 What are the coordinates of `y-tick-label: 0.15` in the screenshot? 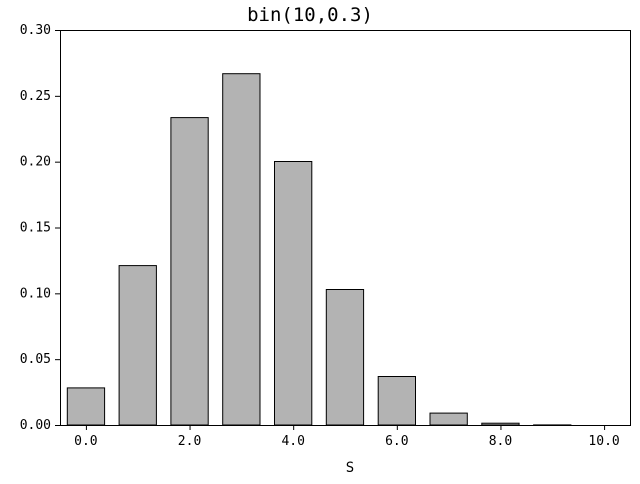 It's located at (35, 228).